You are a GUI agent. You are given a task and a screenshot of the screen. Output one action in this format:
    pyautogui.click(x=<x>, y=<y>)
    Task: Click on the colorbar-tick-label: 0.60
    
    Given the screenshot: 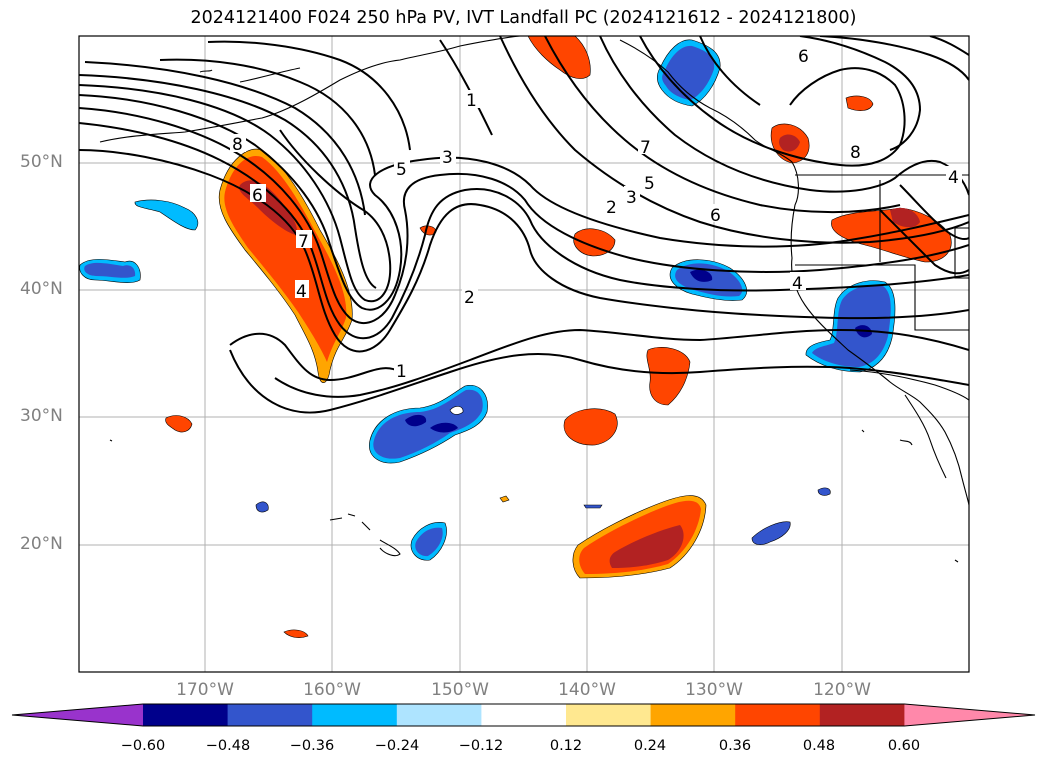 What is the action you would take?
    pyautogui.click(x=904, y=746)
    